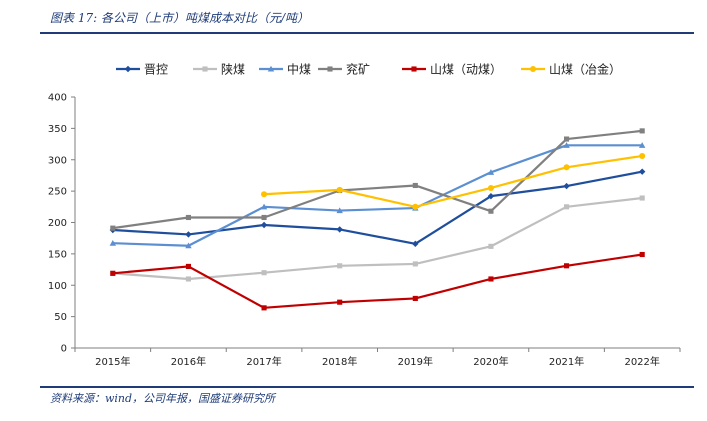 This screenshot has width=707, height=421. Describe the element at coordinates (179, 18) in the screenshot. I see `figure-title: 图表 17: 各公司（上市）吨煤成本对比（元/吨）` at that location.